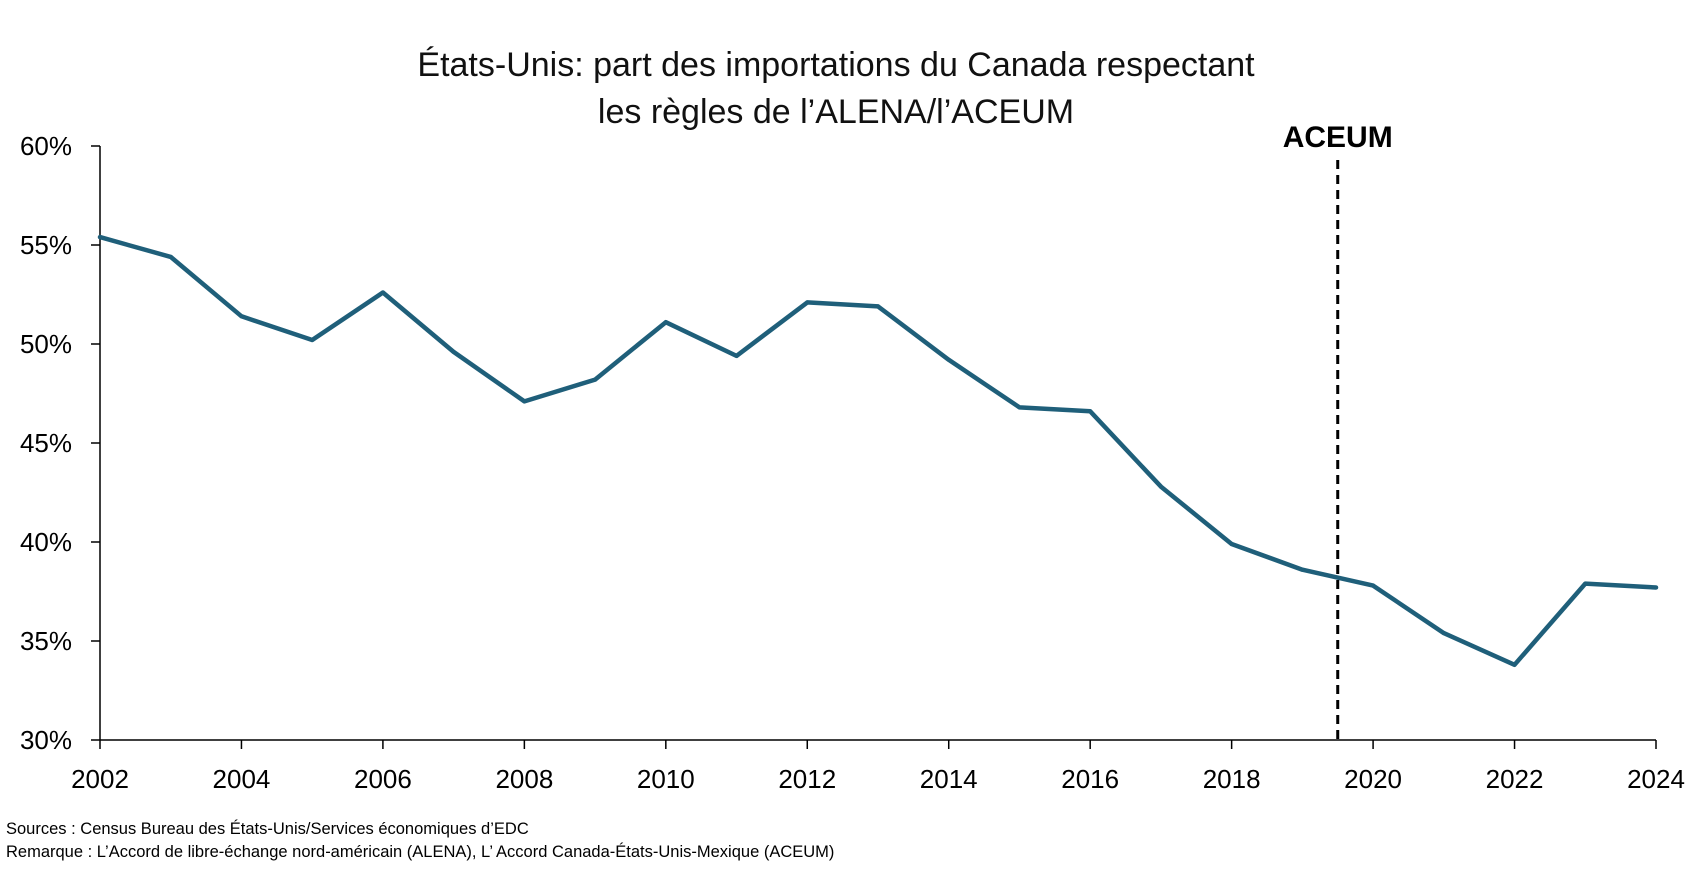  What do you see at coordinates (46, 740) in the screenshot?
I see `y-tick-label: 30%` at bounding box center [46, 740].